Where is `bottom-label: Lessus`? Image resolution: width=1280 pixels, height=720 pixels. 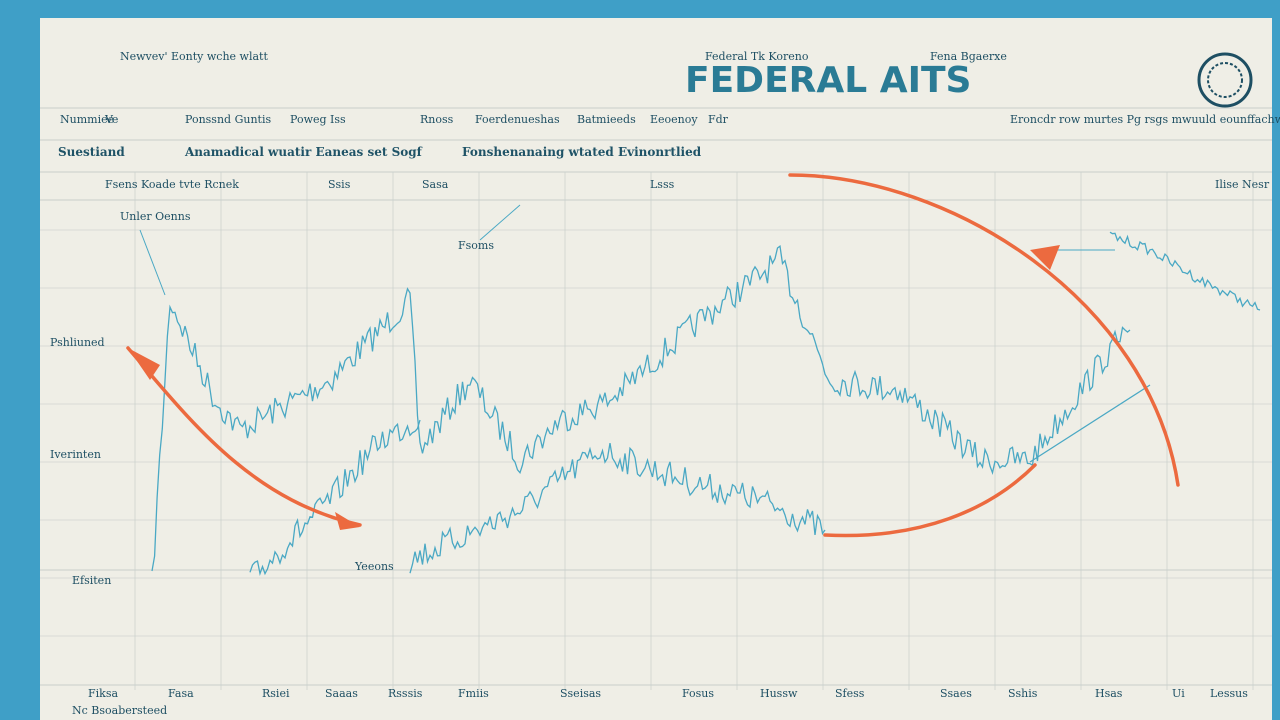
bottom-label: Lessus is located at coordinates (1229, 693).